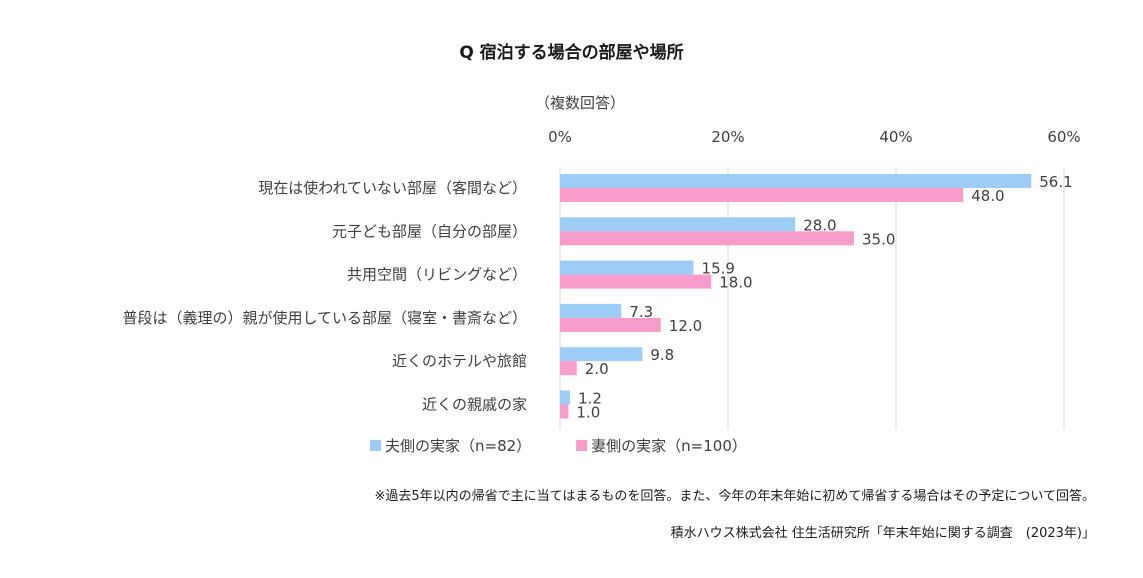 Image resolution: width=1143 pixels, height=578 pixels. I want to click on category-label: 普段は（義理の）親が使用している部屋（寝室・書斎など）, so click(324, 318).